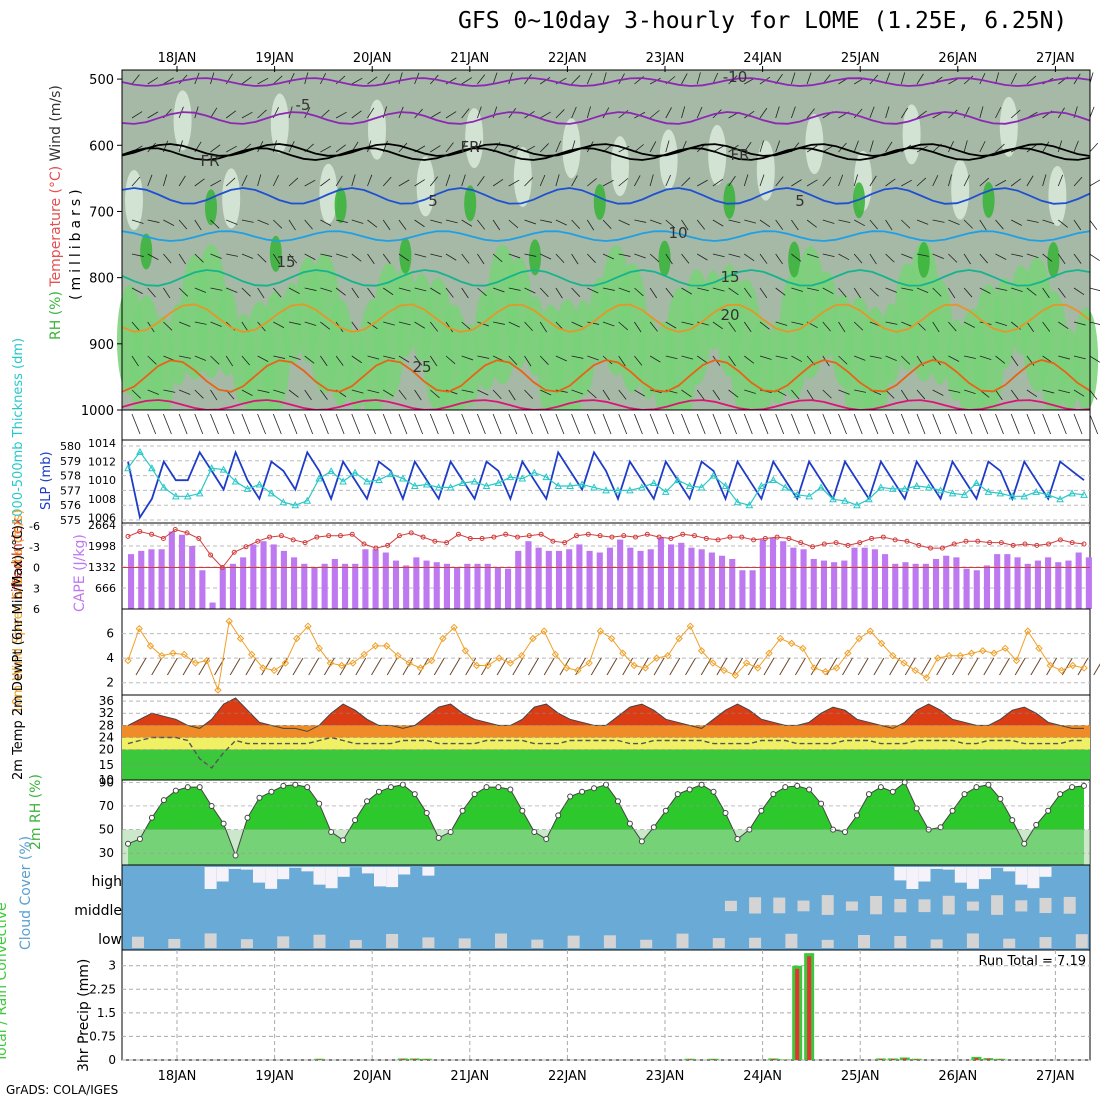 Image resolution: width=1100 pixels, height=1100 pixels. What do you see at coordinates (34, 526) in the screenshot?
I see `lifted-tick-label: -6` at bounding box center [34, 526].